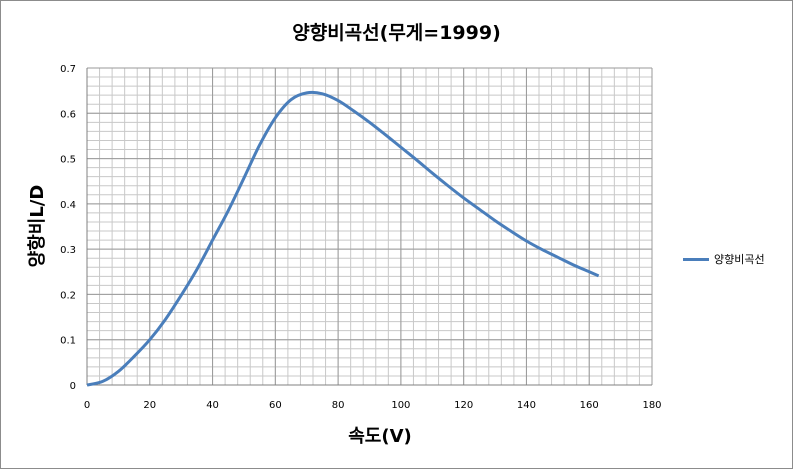 The width and height of the screenshot is (793, 469). What do you see at coordinates (380, 436) in the screenshot?
I see `x-axis-label: 속도(V)` at bounding box center [380, 436].